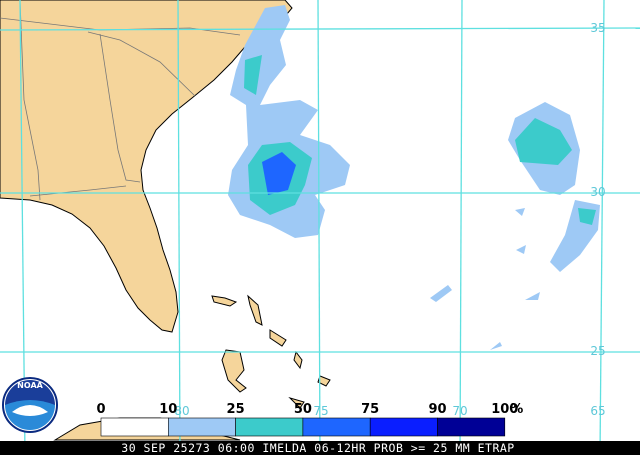  I want to click on lon-label: 80, so click(181, 411).